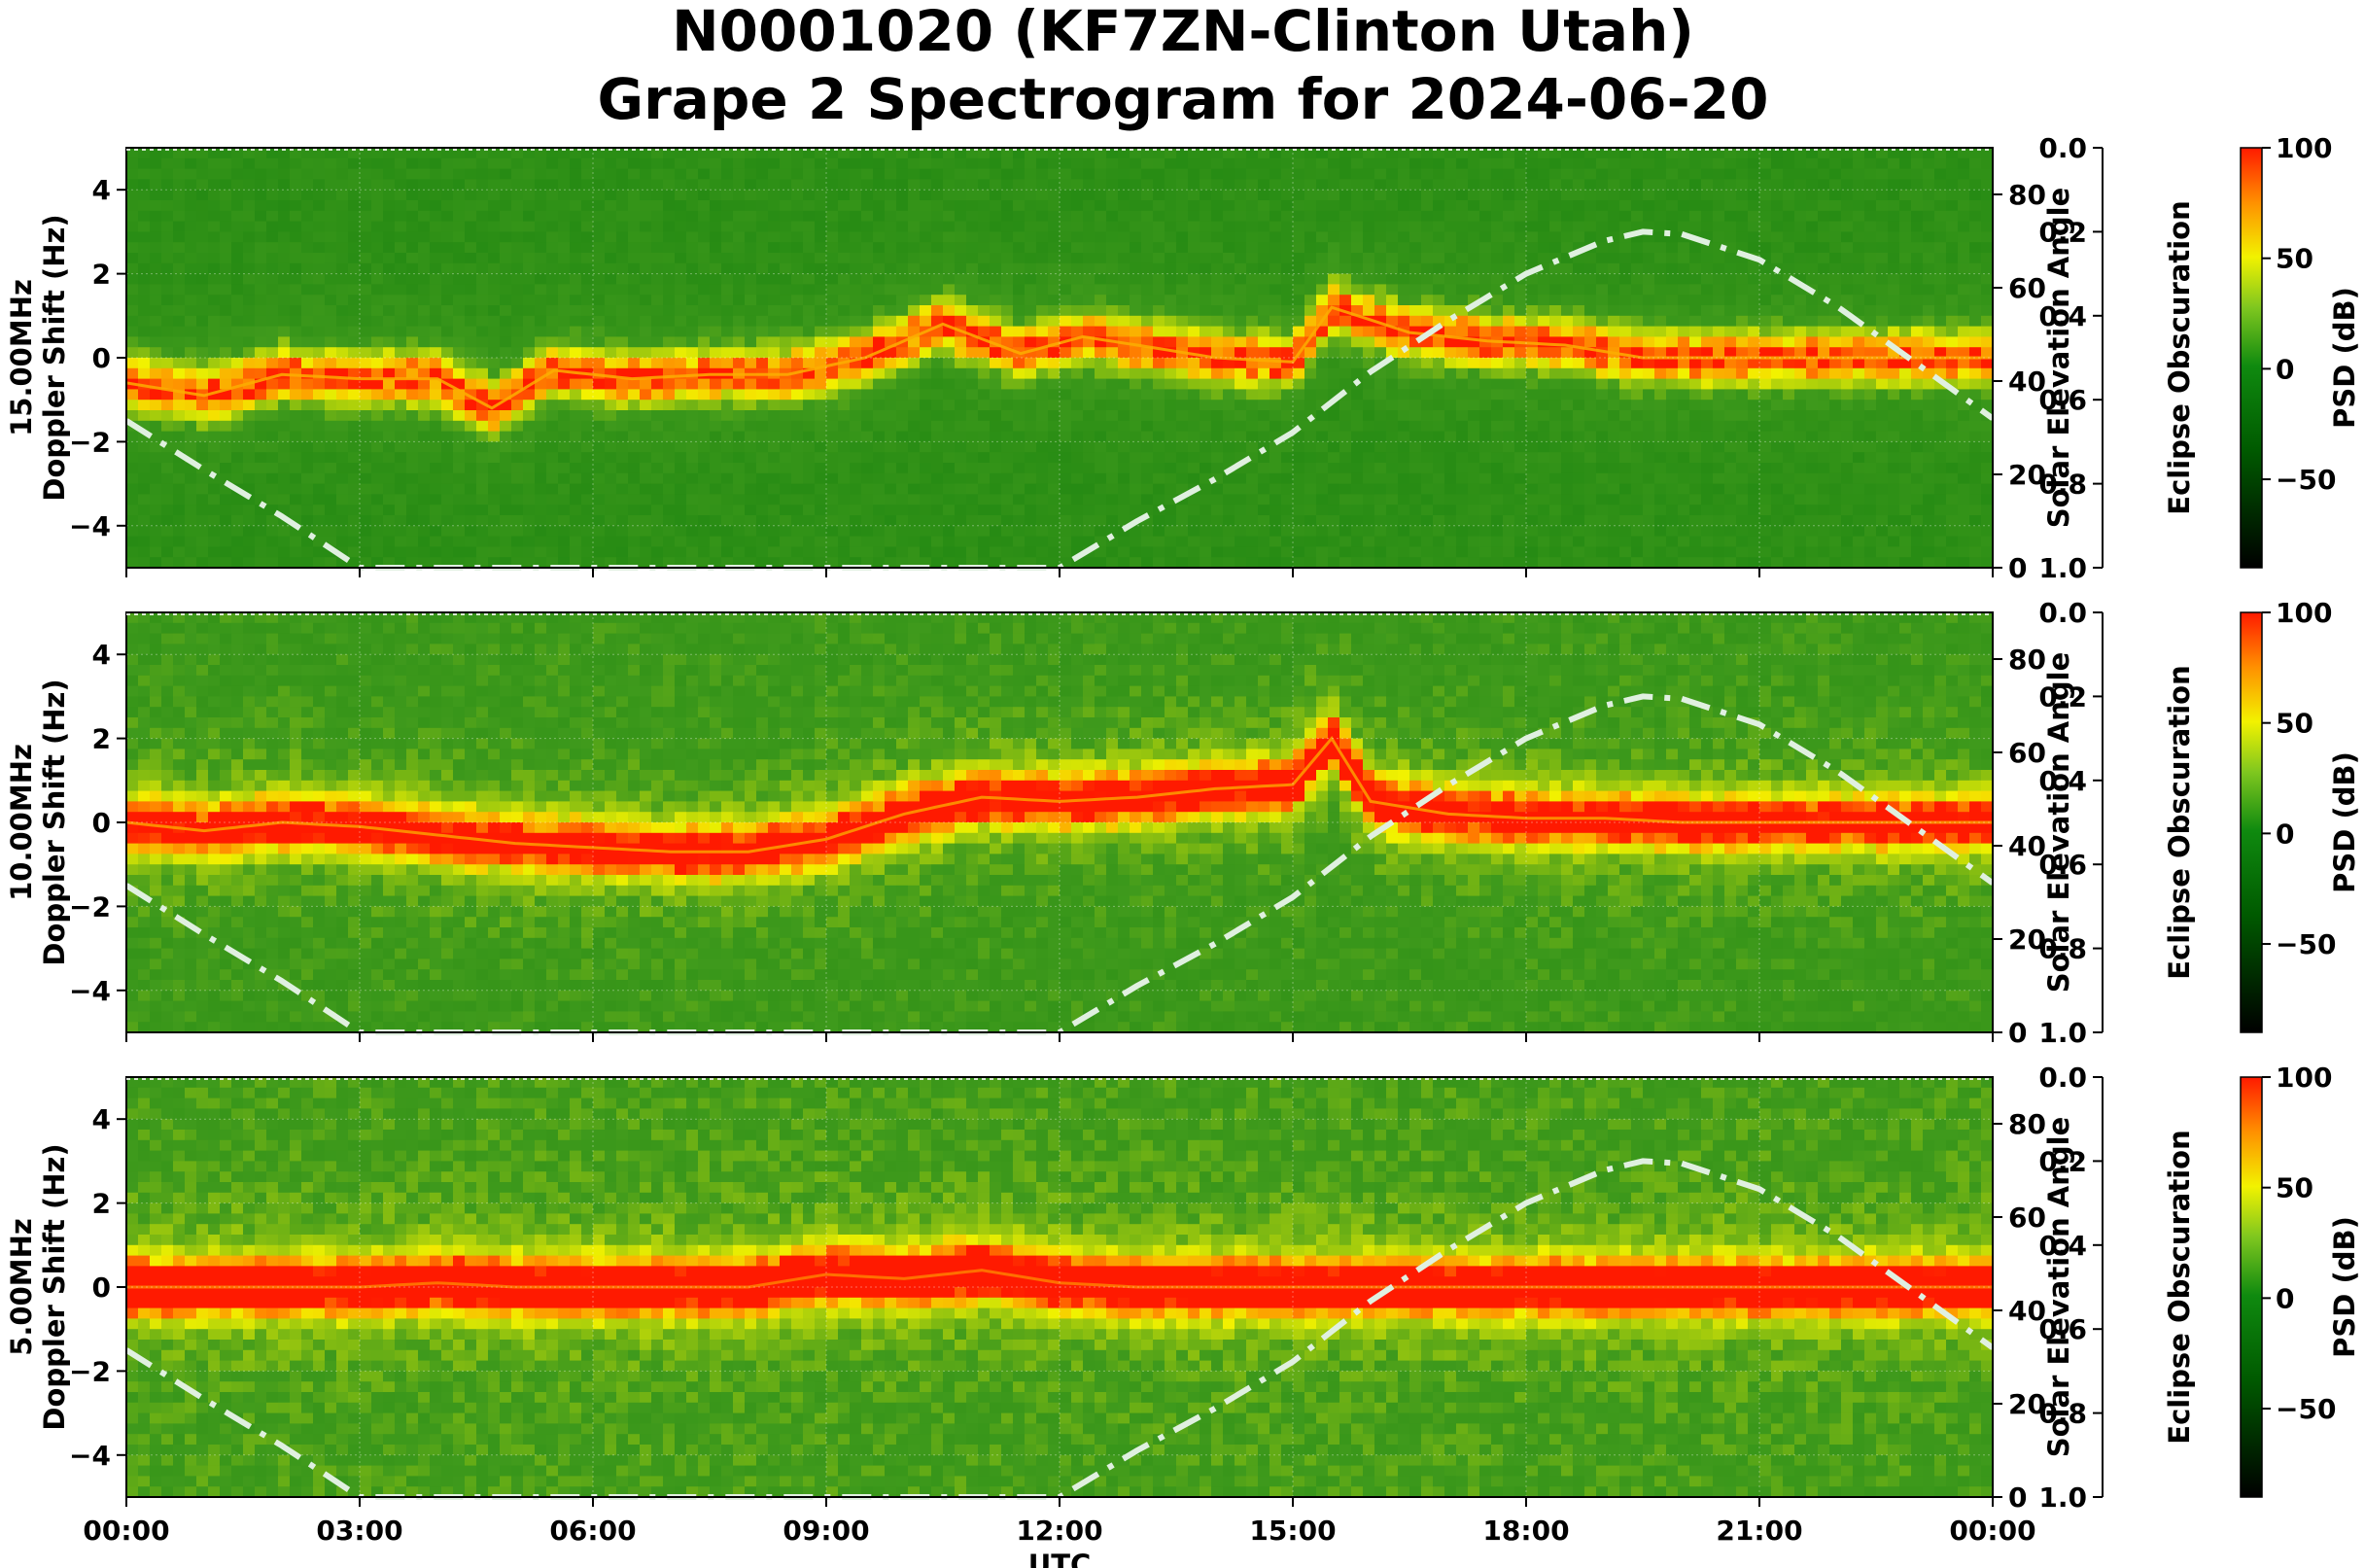  What do you see at coordinates (1525, 1531) in the screenshot?
I see `x-tick-label: 18:00` at bounding box center [1525, 1531].